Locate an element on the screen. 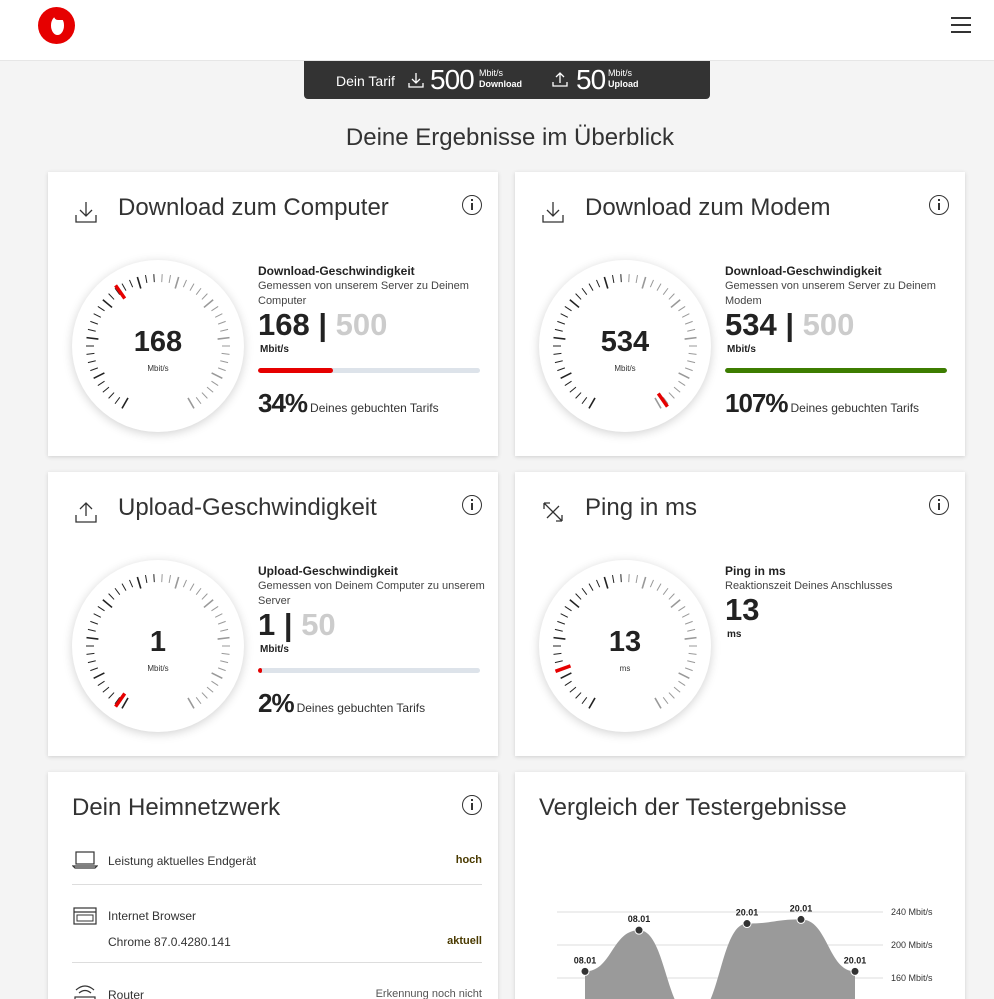  download-icon is located at coordinates (416, 80).